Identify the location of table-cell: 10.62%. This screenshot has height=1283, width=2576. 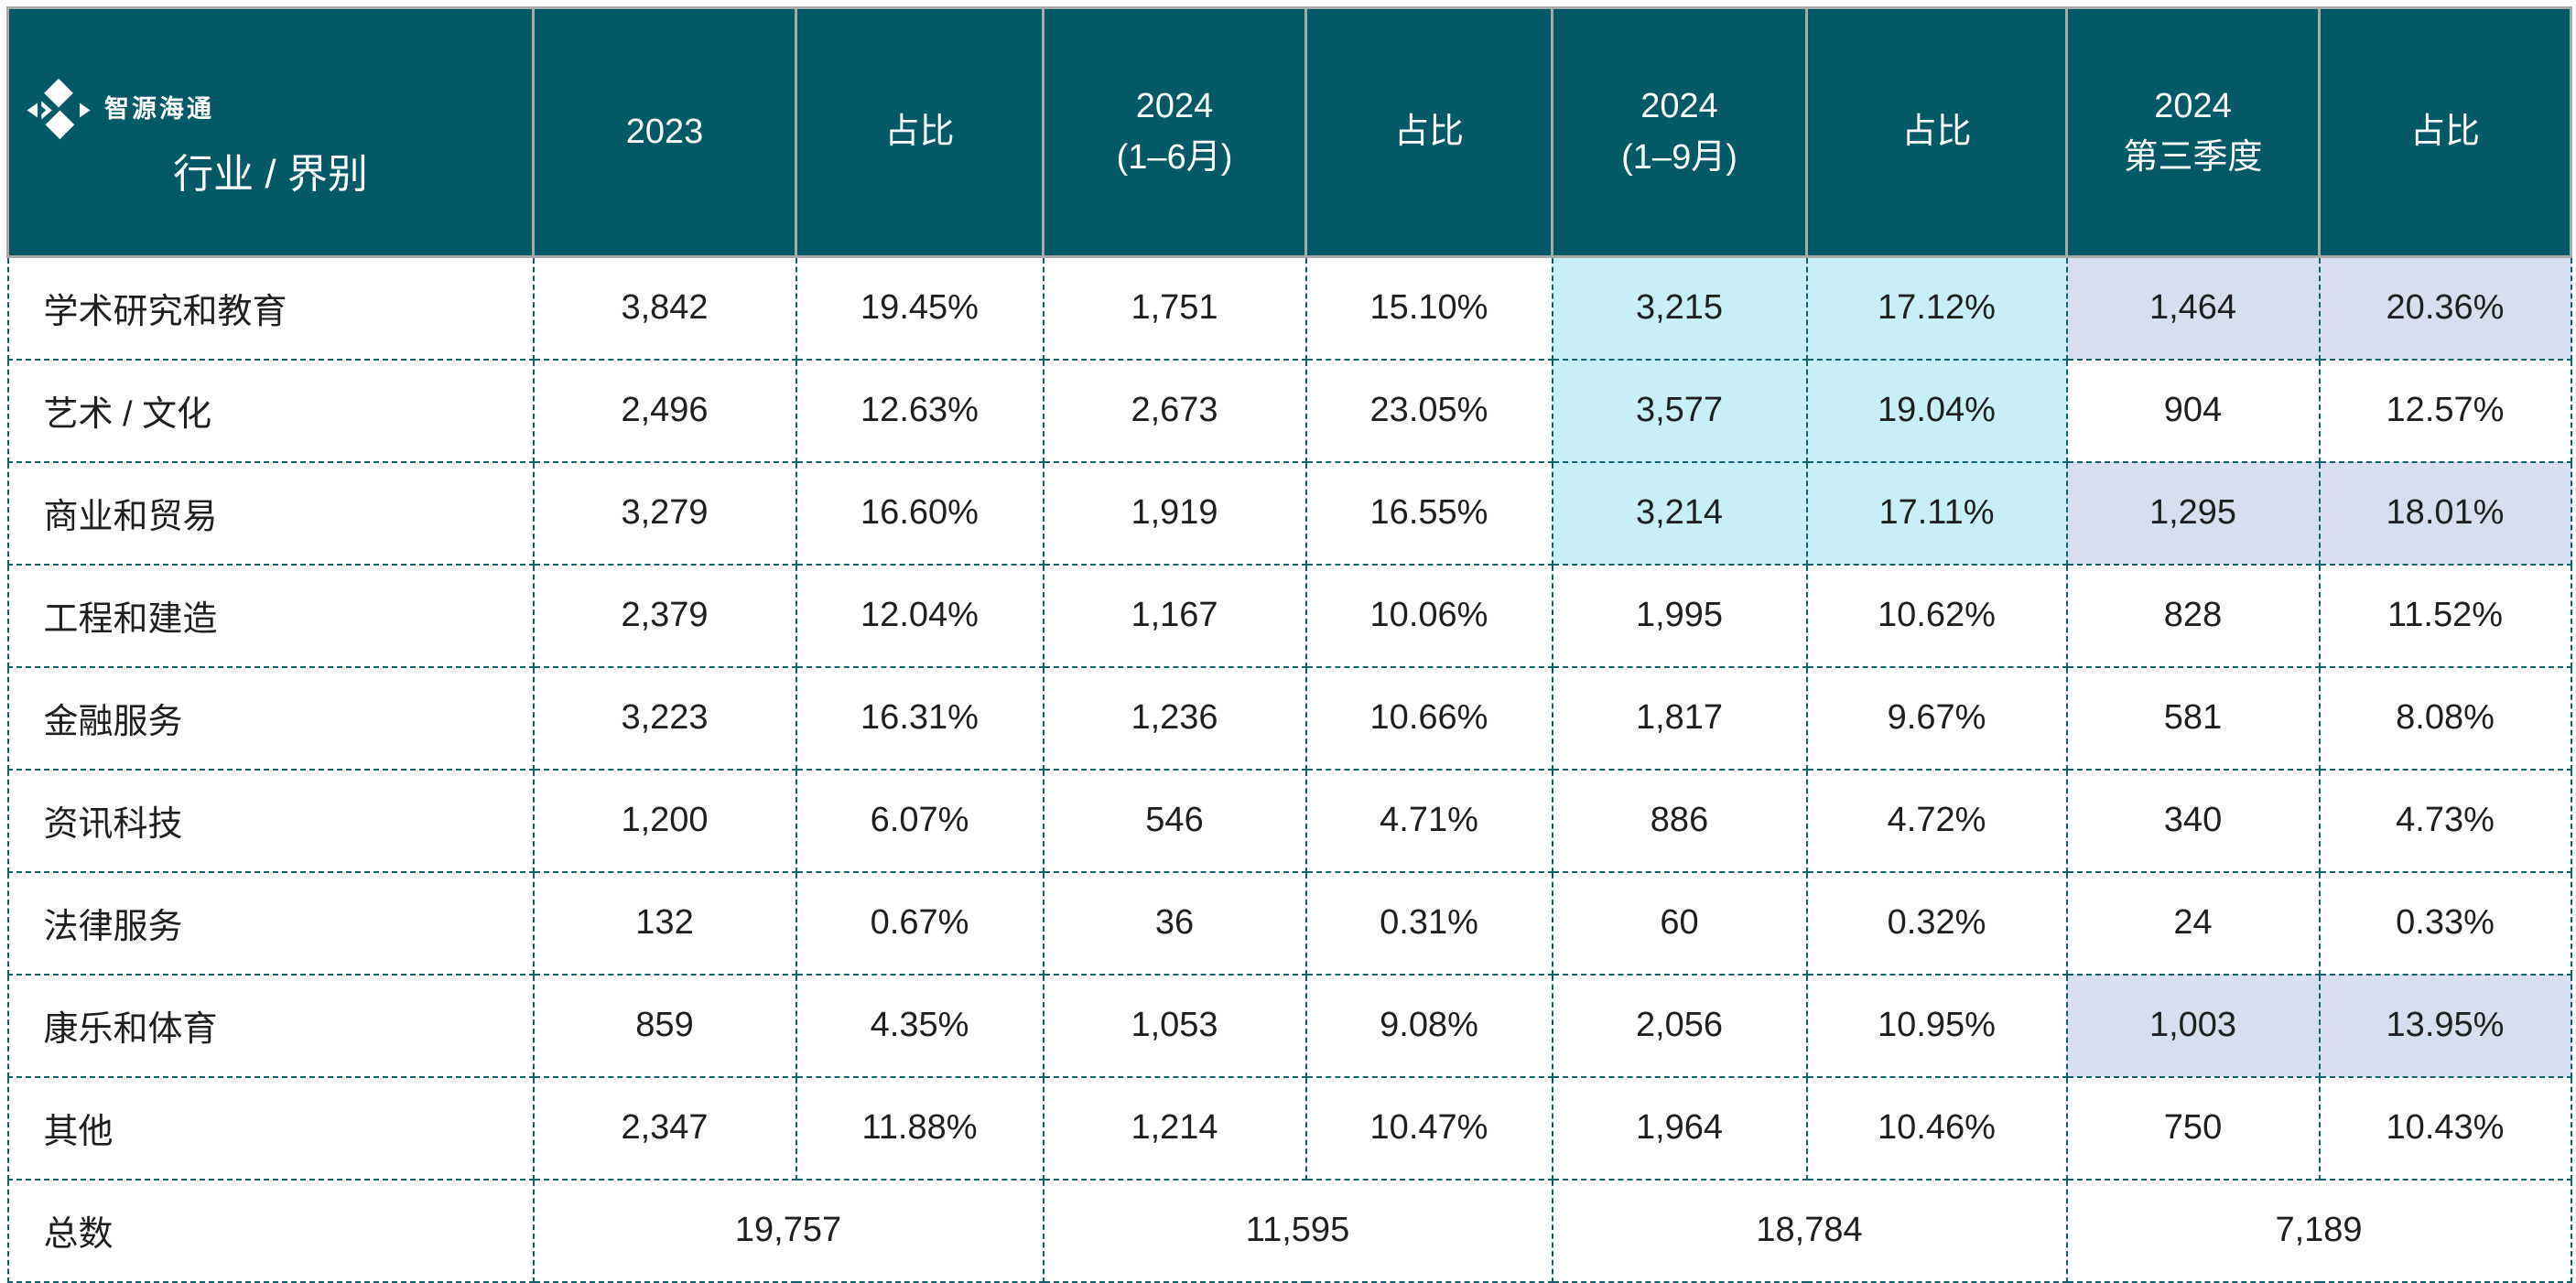
(1937, 616).